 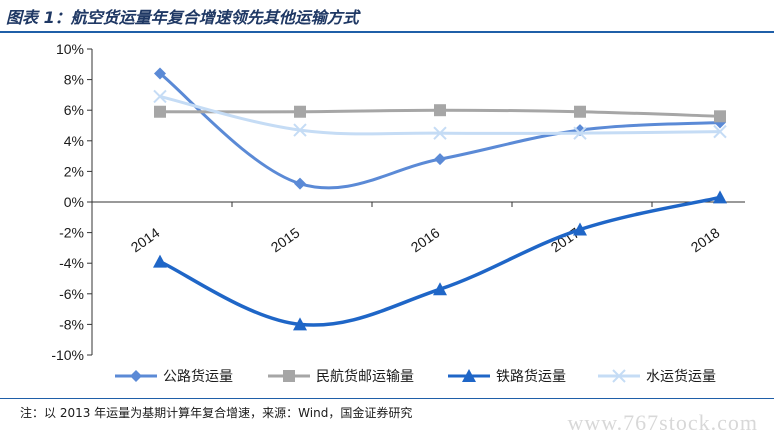 I want to click on legend-label: 民航货邮运输量, so click(x=365, y=376).